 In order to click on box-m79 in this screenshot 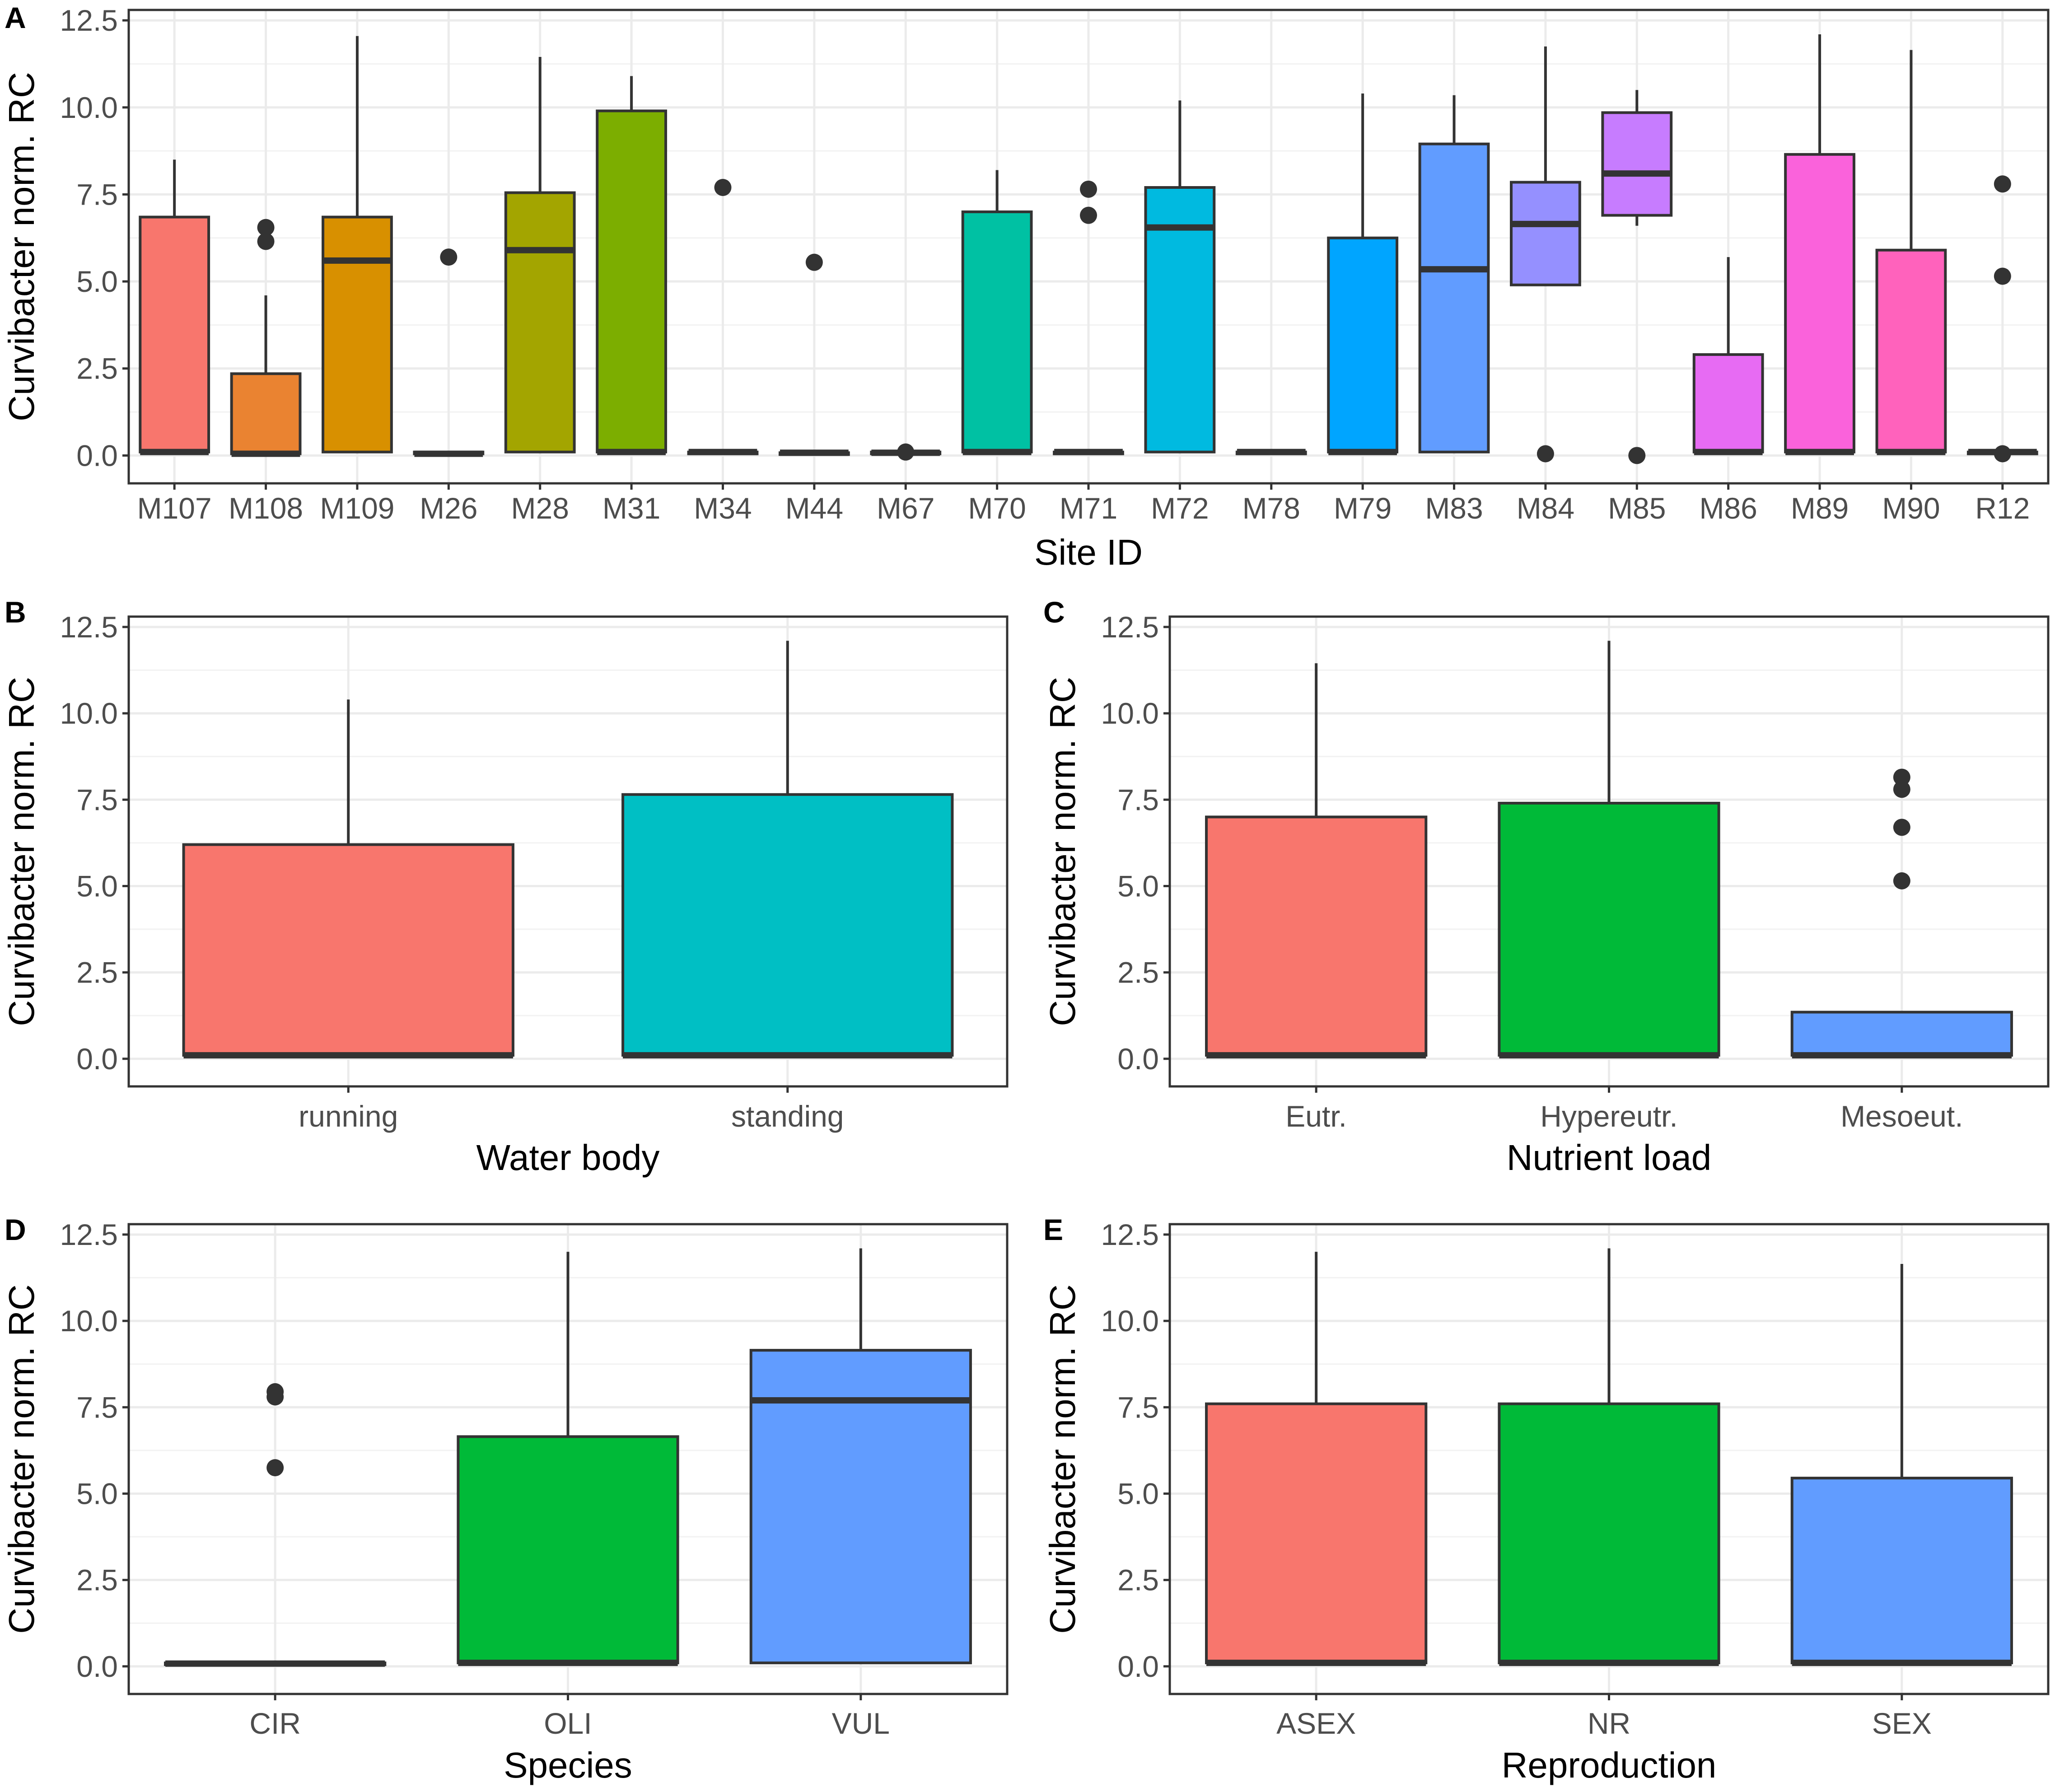, I will do `click(1363, 274)`.